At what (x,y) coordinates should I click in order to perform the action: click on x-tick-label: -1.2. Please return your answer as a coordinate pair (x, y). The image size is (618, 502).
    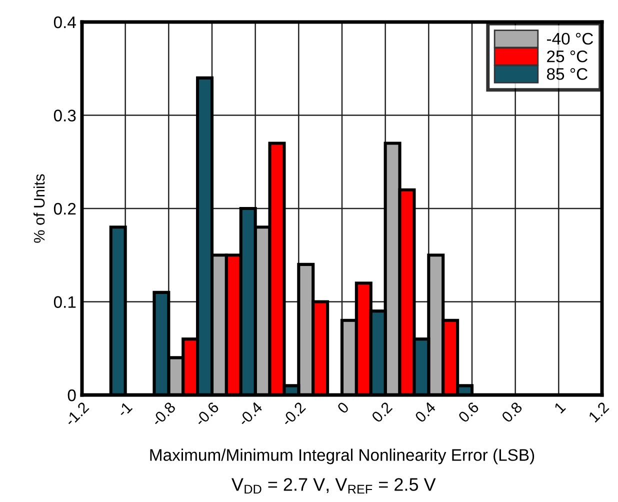
    Looking at the image, I should click on (77, 414).